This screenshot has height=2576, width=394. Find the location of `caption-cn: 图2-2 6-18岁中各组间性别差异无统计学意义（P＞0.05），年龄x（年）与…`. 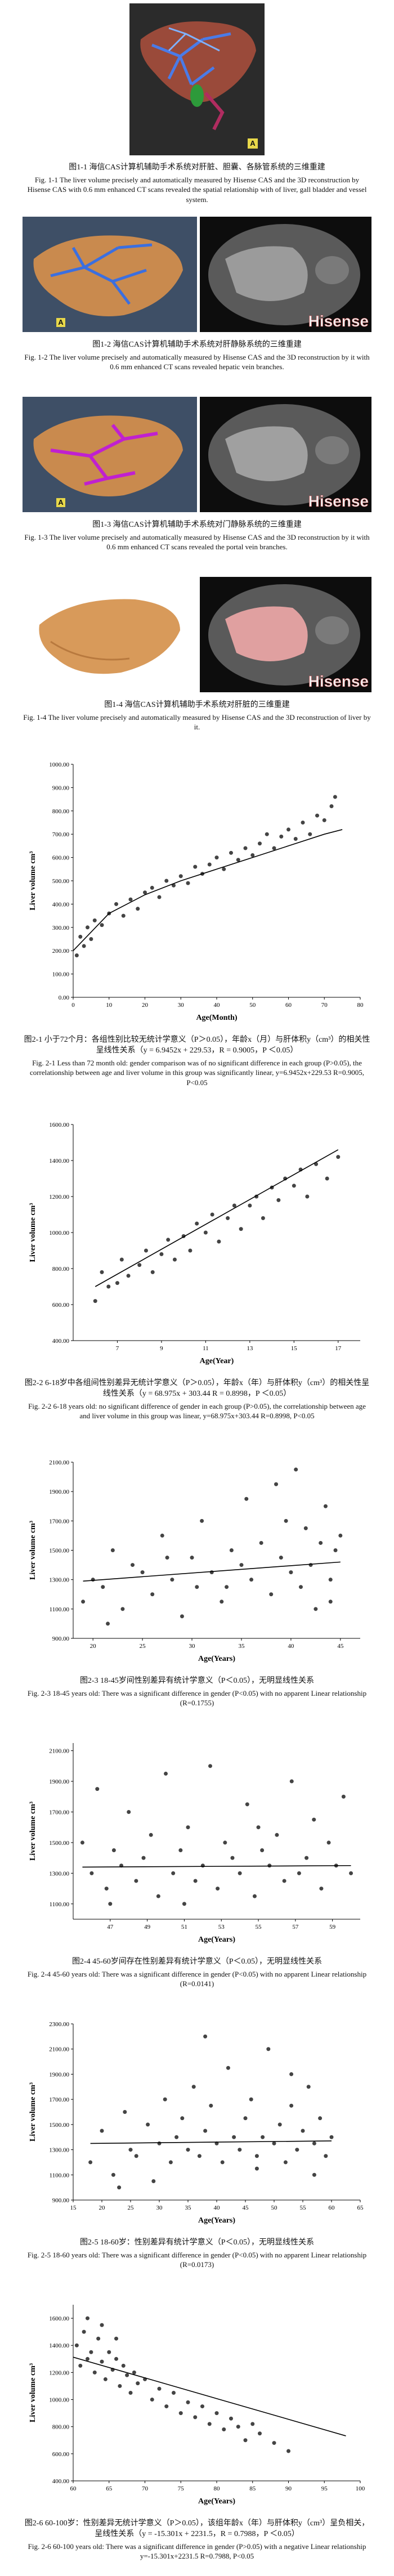

caption-cn: 图2-2 6-18岁中各组间性别差异无统计学意义（P＞0.05），年龄x（年）与… is located at coordinates (197, 1388).